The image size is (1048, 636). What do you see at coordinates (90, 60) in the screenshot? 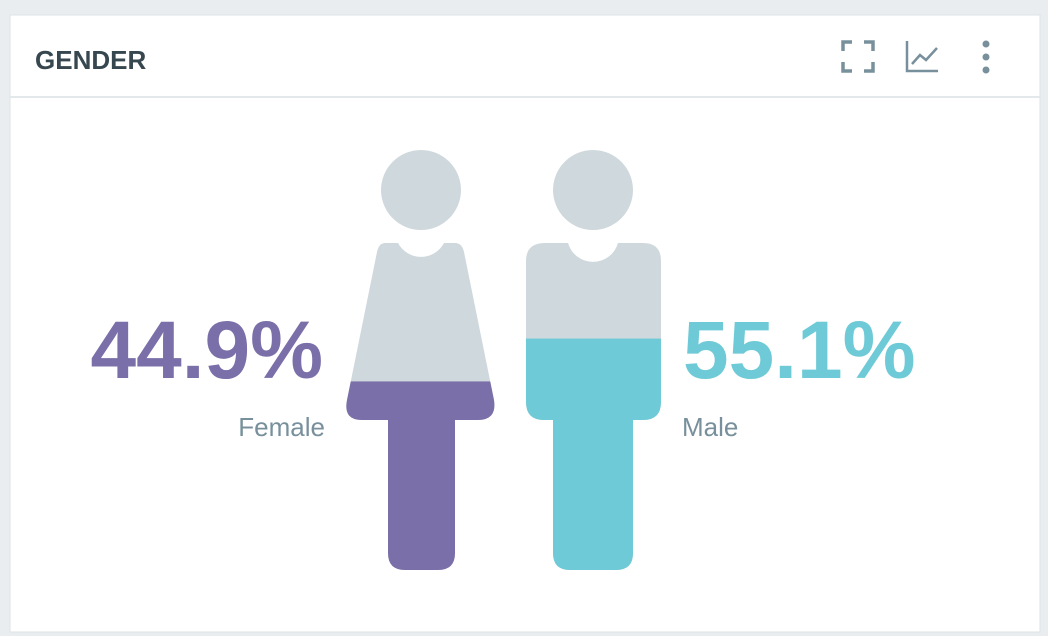
I see `widget-title: GENDER` at bounding box center [90, 60].